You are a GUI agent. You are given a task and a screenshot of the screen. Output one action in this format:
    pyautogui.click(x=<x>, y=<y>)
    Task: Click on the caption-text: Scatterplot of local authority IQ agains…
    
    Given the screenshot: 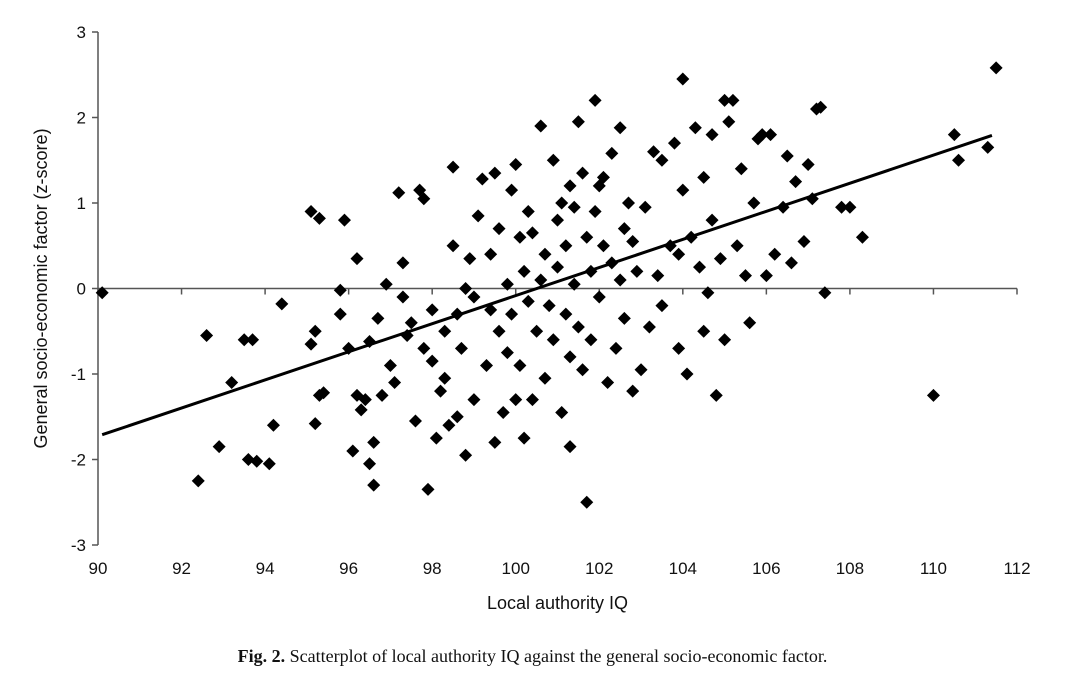 What is the action you would take?
    pyautogui.click(x=558, y=656)
    